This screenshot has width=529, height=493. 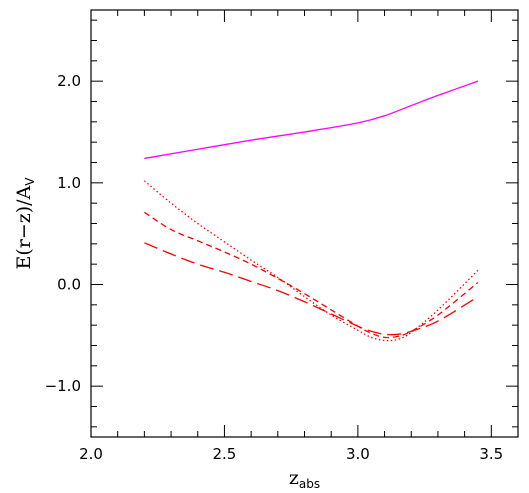 I want to click on x-tick-label: 3.0, so click(x=358, y=454).